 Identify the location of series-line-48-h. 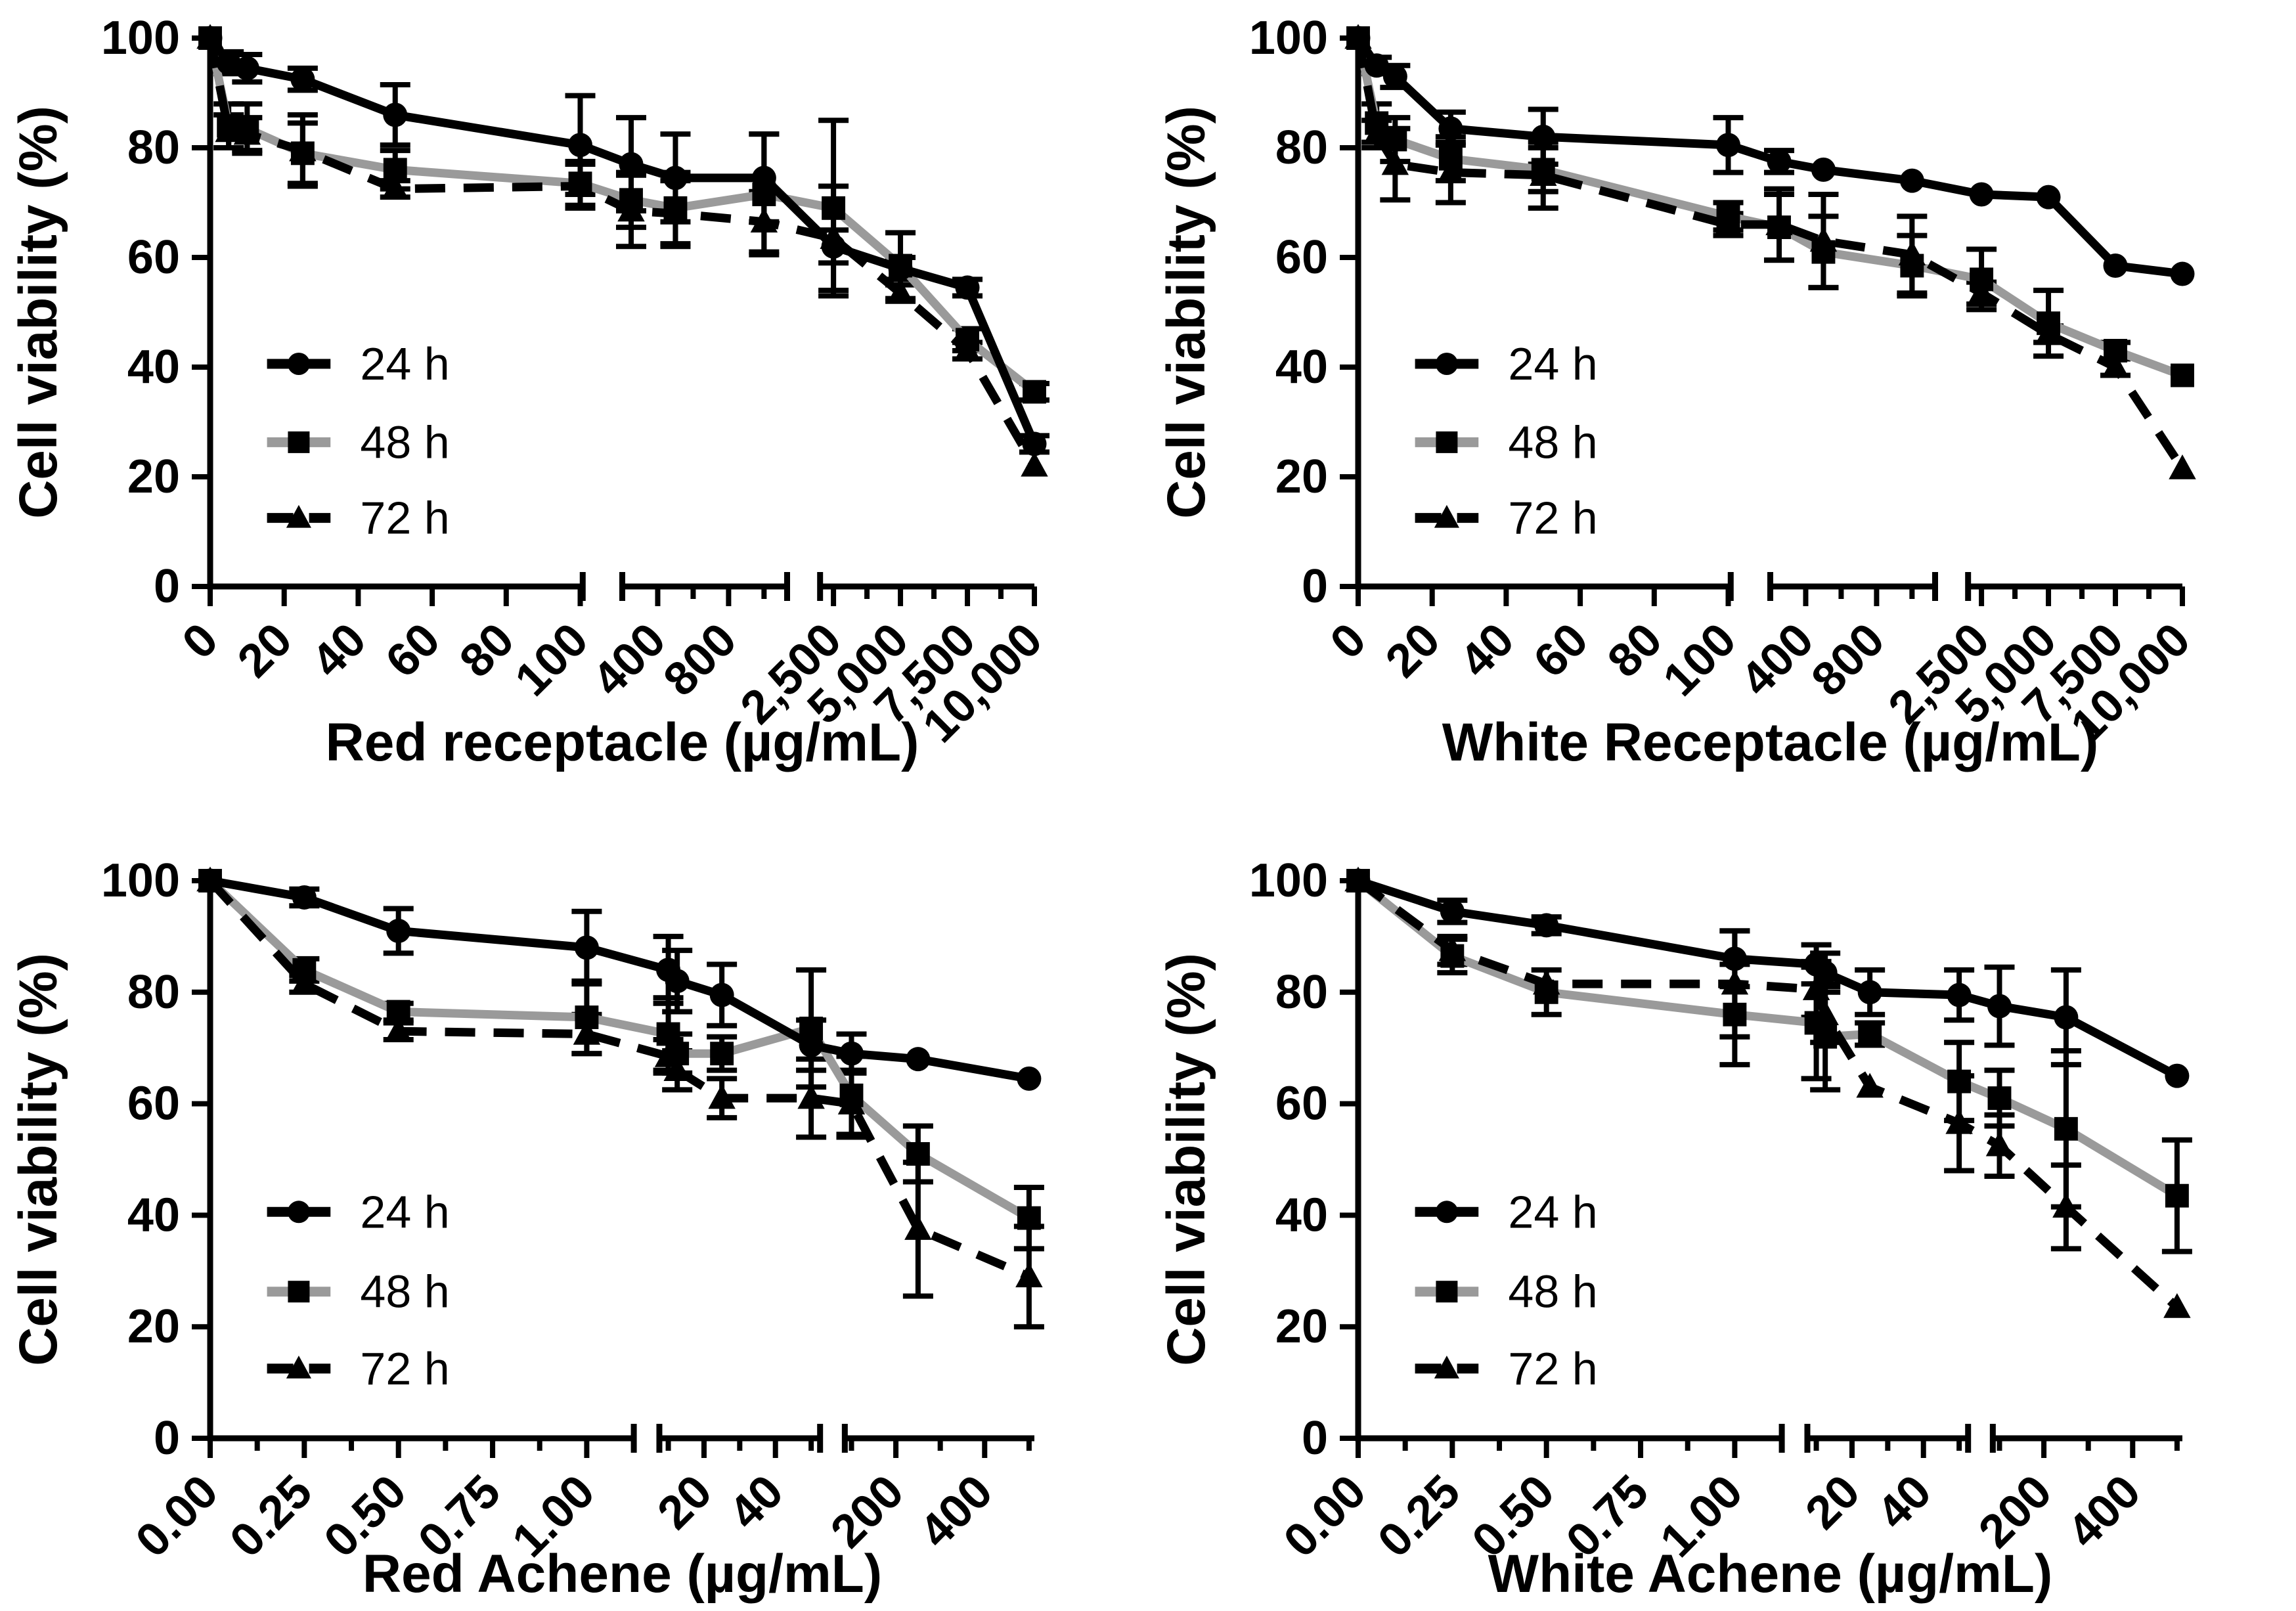
(1767, 1038).